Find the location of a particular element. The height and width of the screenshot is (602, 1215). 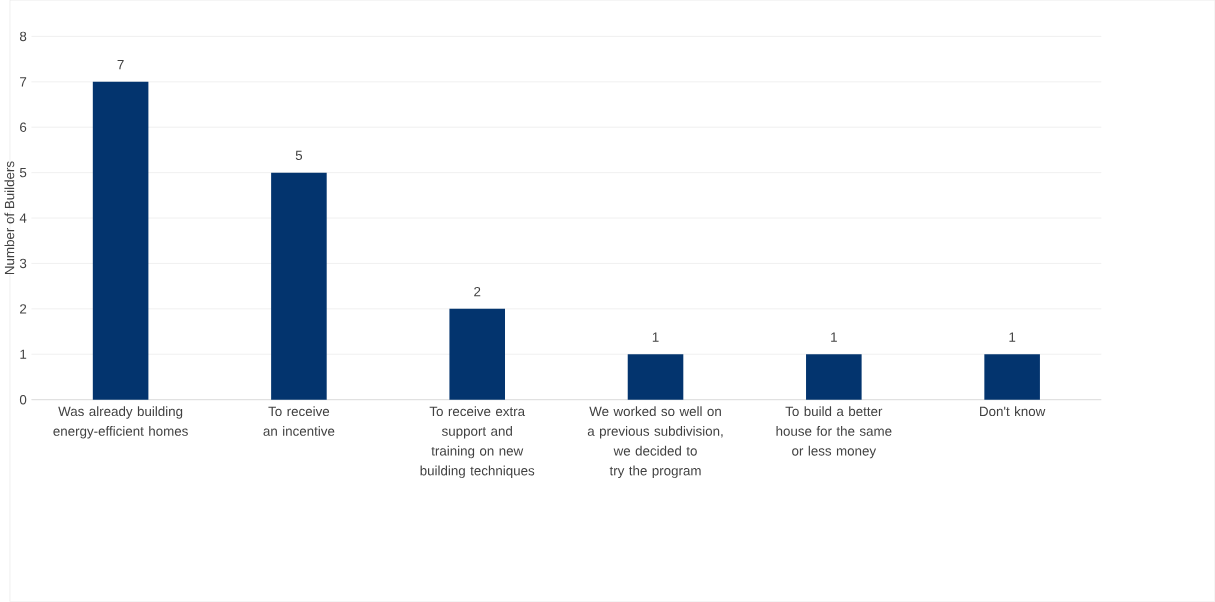

data-label: 2 is located at coordinates (477, 292).